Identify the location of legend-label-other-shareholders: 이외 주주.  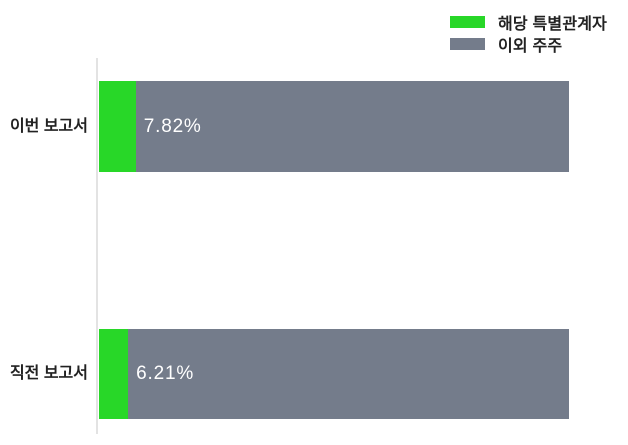
(530, 46).